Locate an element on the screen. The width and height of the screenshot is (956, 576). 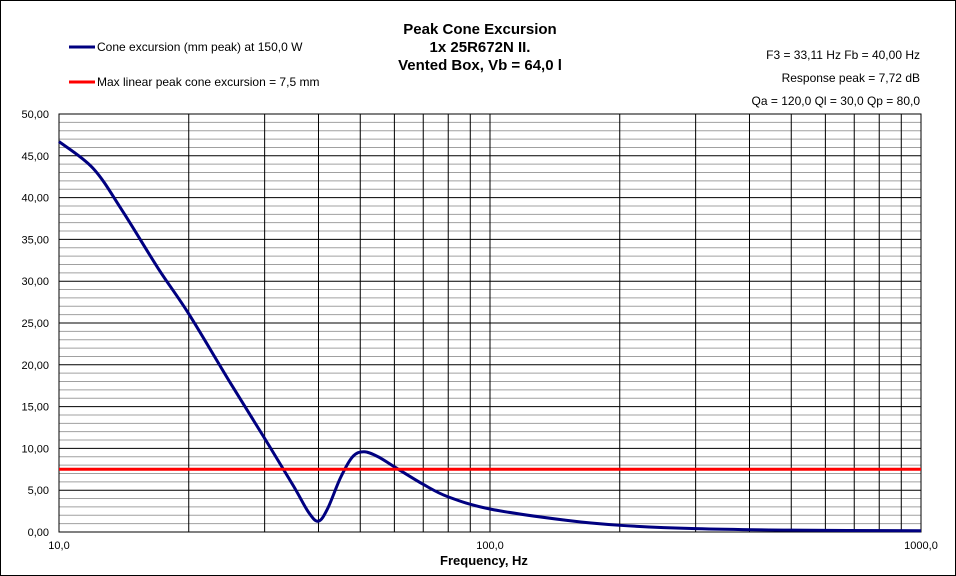
legend-label: Cone excursion (mm peak) at 150,0 W is located at coordinates (200, 47).